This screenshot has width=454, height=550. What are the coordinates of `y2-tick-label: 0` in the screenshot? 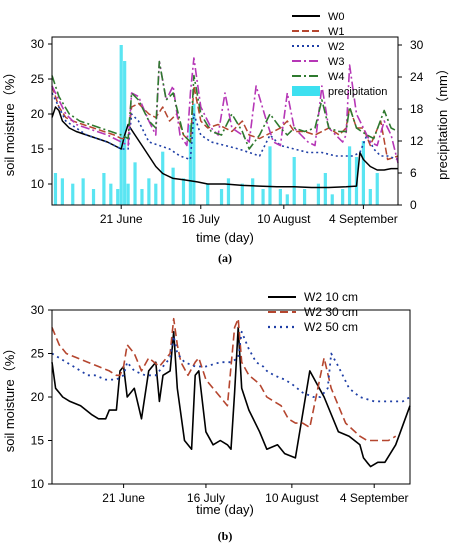 It's located at (413, 205).